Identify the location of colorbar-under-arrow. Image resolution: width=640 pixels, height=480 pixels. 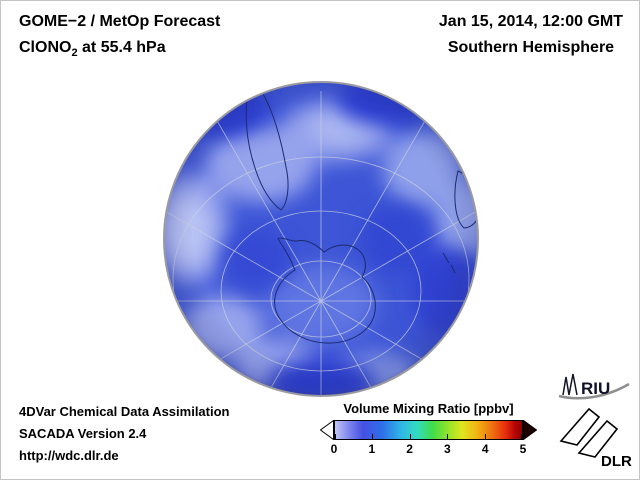
(327, 430).